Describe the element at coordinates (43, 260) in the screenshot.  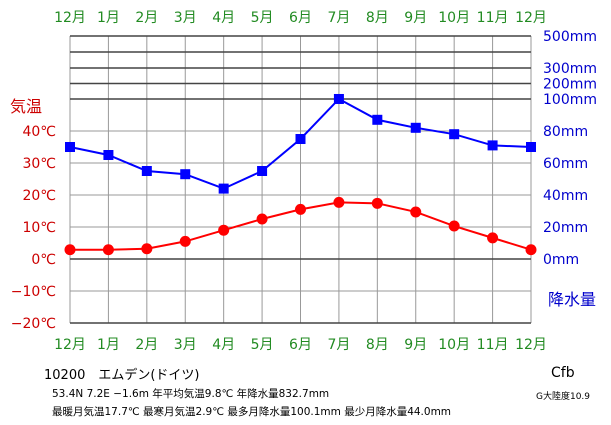
I see `temperature-tick-label: 0℃` at that location.